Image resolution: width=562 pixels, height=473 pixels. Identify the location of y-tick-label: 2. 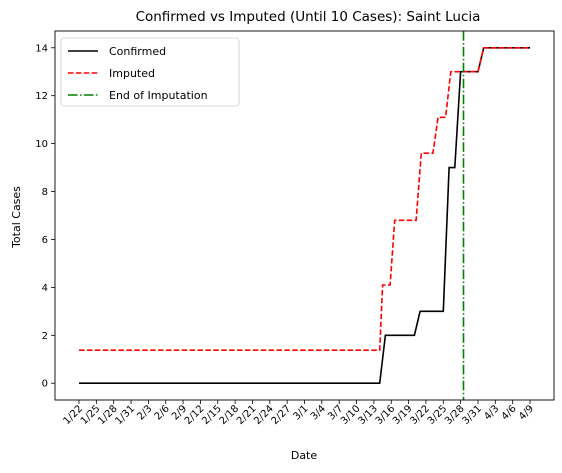
(45, 336).